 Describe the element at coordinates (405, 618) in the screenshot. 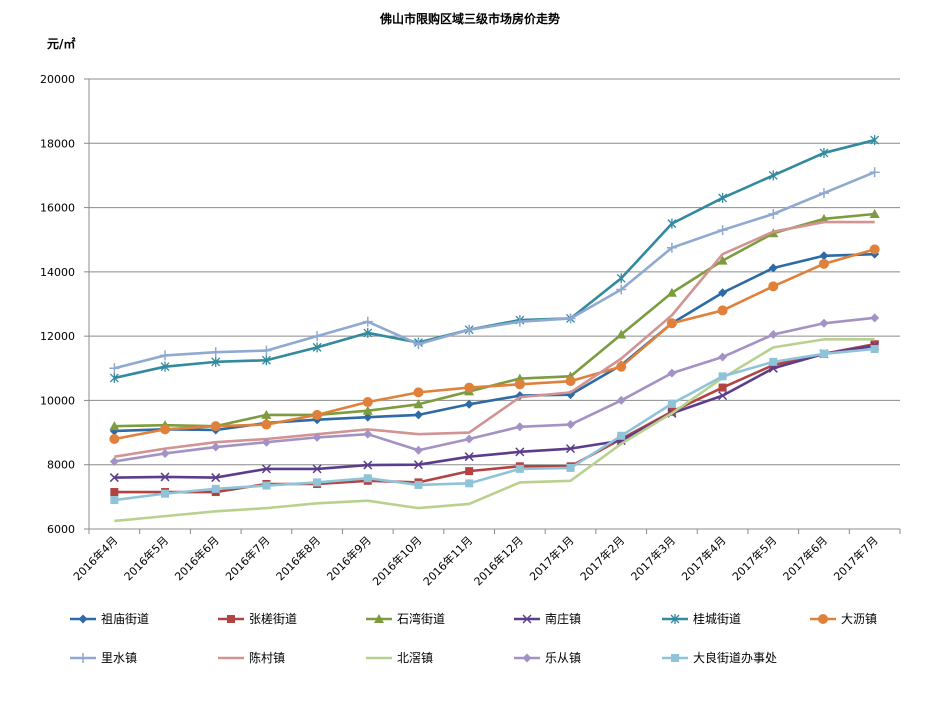

I see `legend-item: 石湾街道` at that location.